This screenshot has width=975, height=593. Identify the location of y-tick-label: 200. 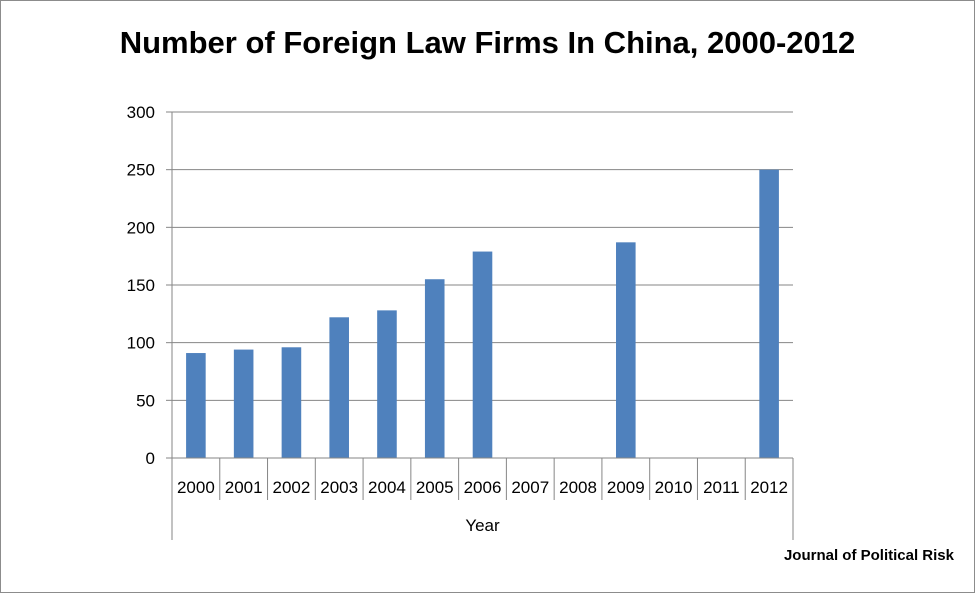
(141, 227).